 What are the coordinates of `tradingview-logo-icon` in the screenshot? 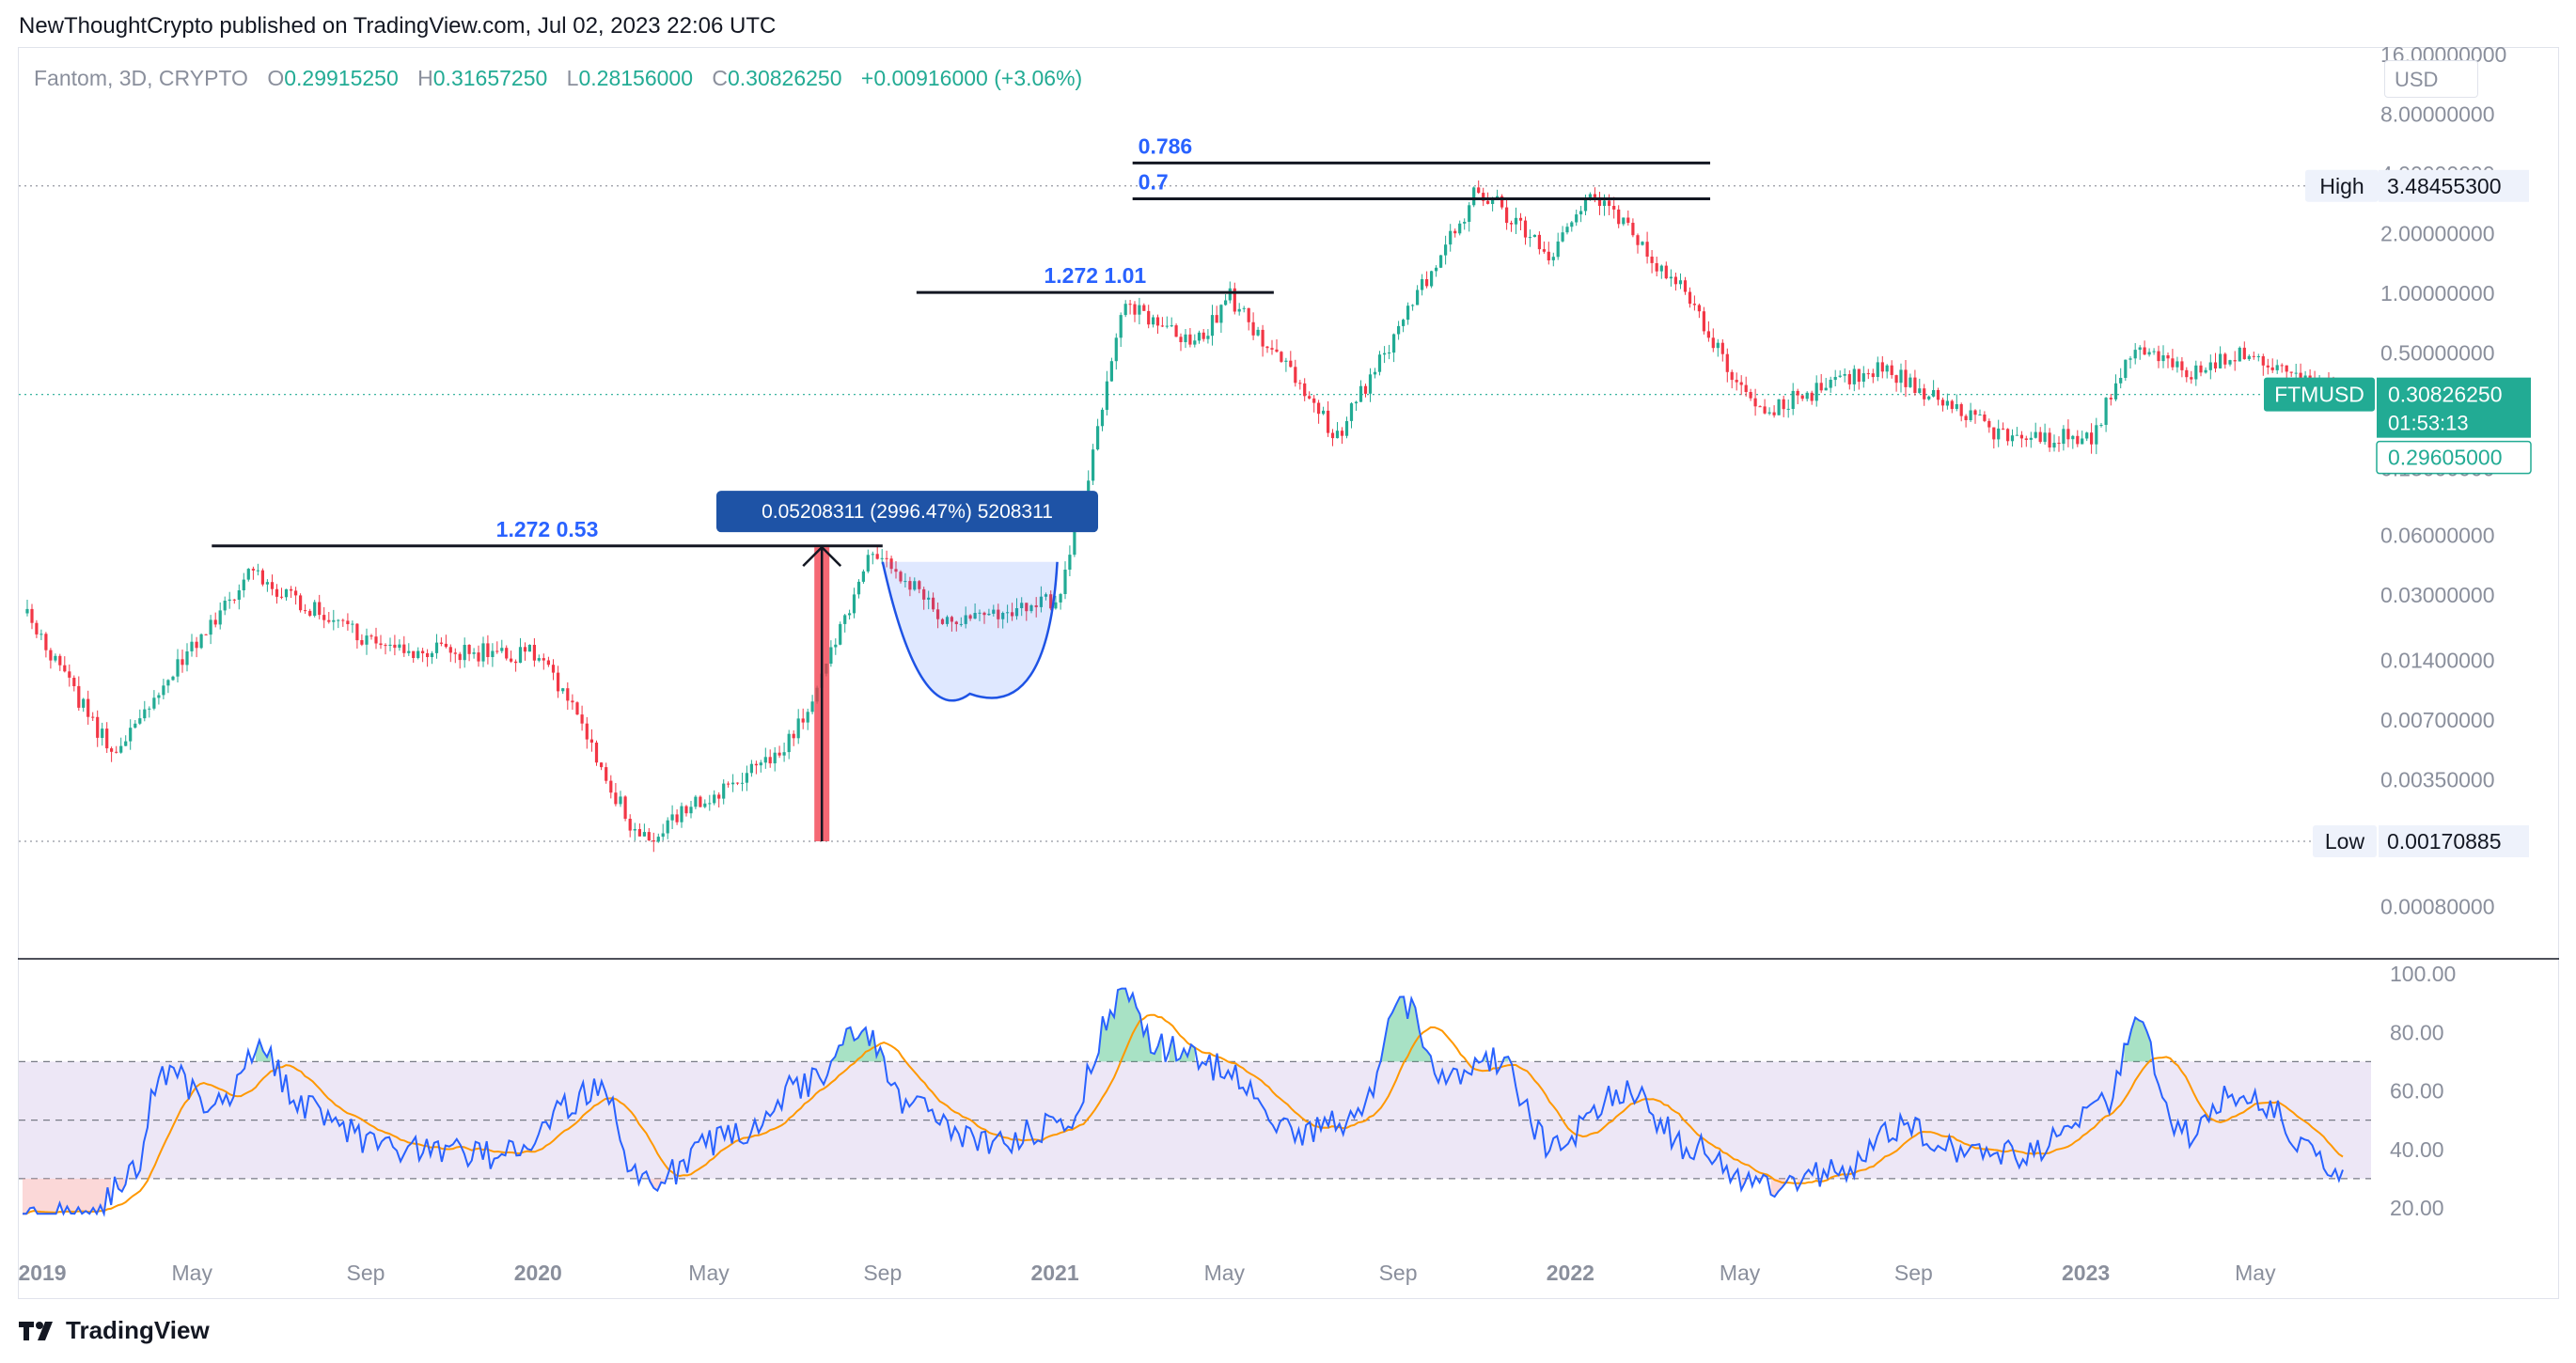 It's located at (36, 1330).